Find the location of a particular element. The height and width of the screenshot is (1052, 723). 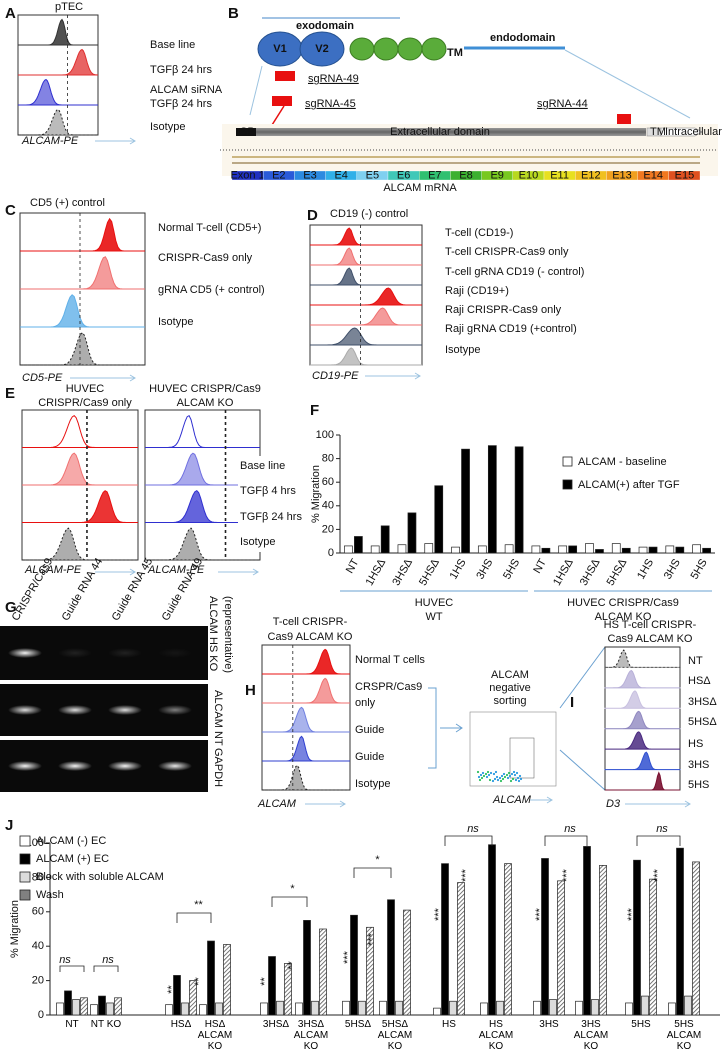

guide-label: sgRNA-49 is located at coordinates (333, 79).